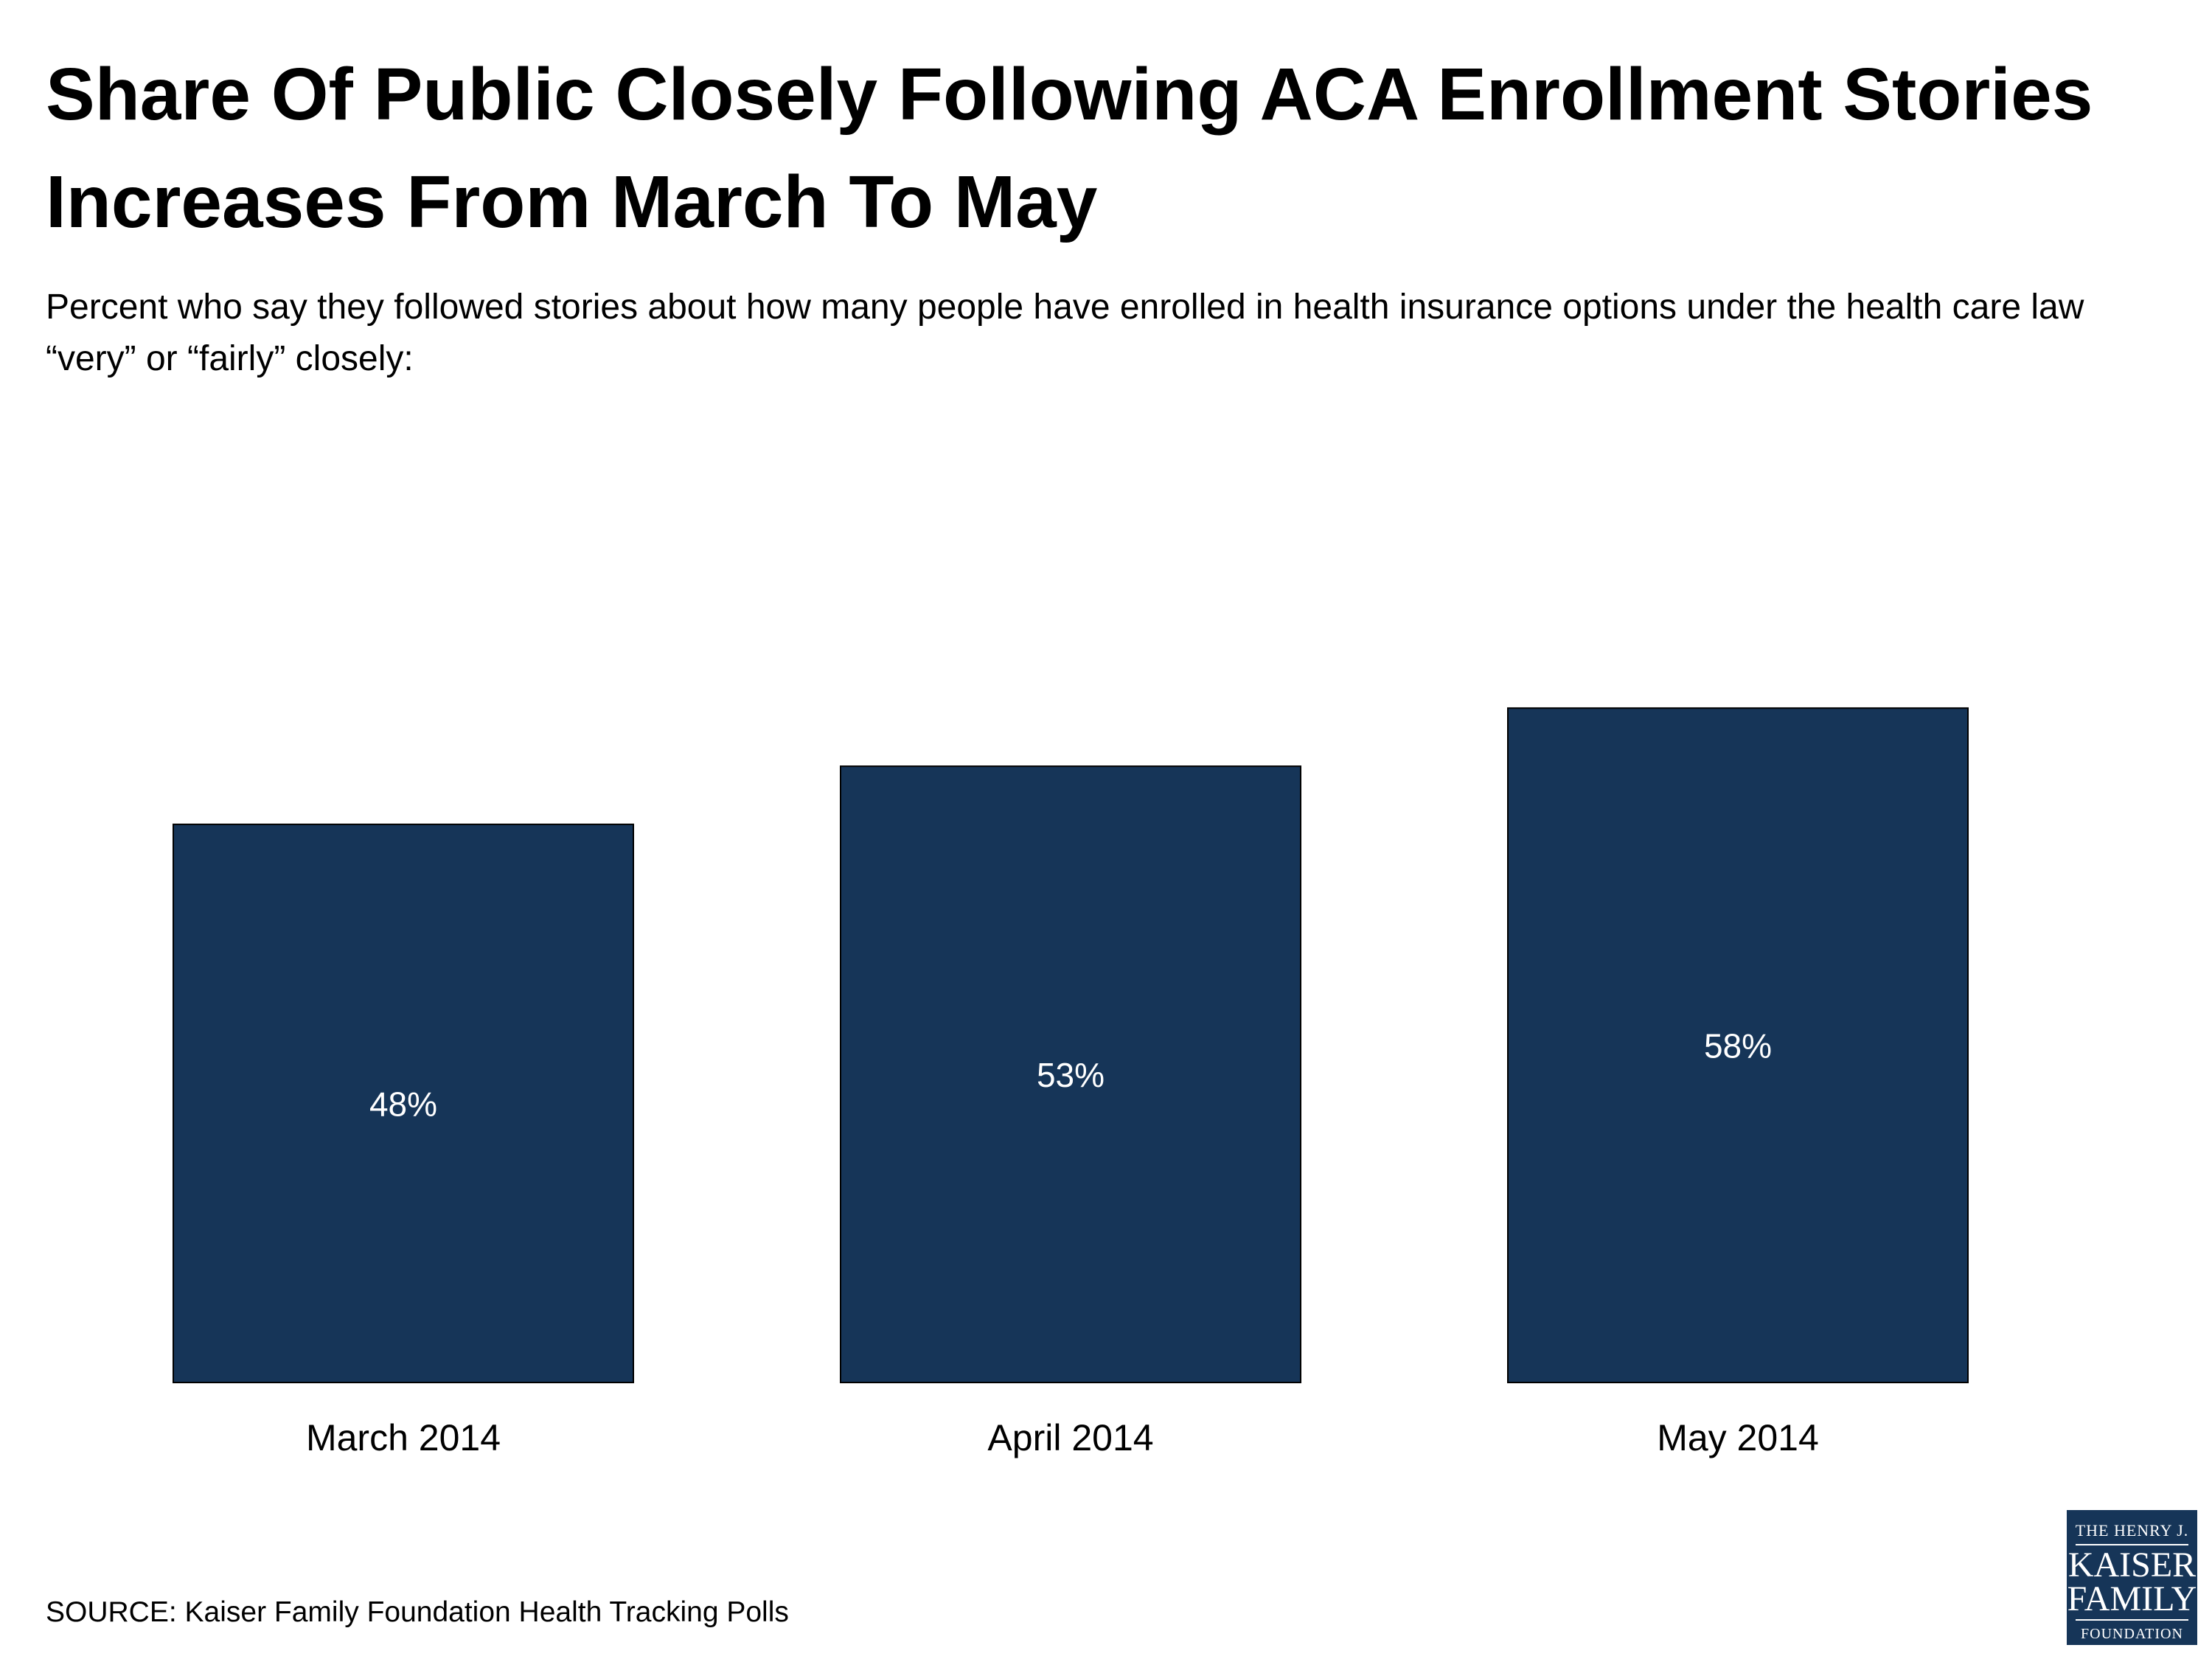  I want to click on logo-line-1: THE HENRY J., so click(2132, 1530).